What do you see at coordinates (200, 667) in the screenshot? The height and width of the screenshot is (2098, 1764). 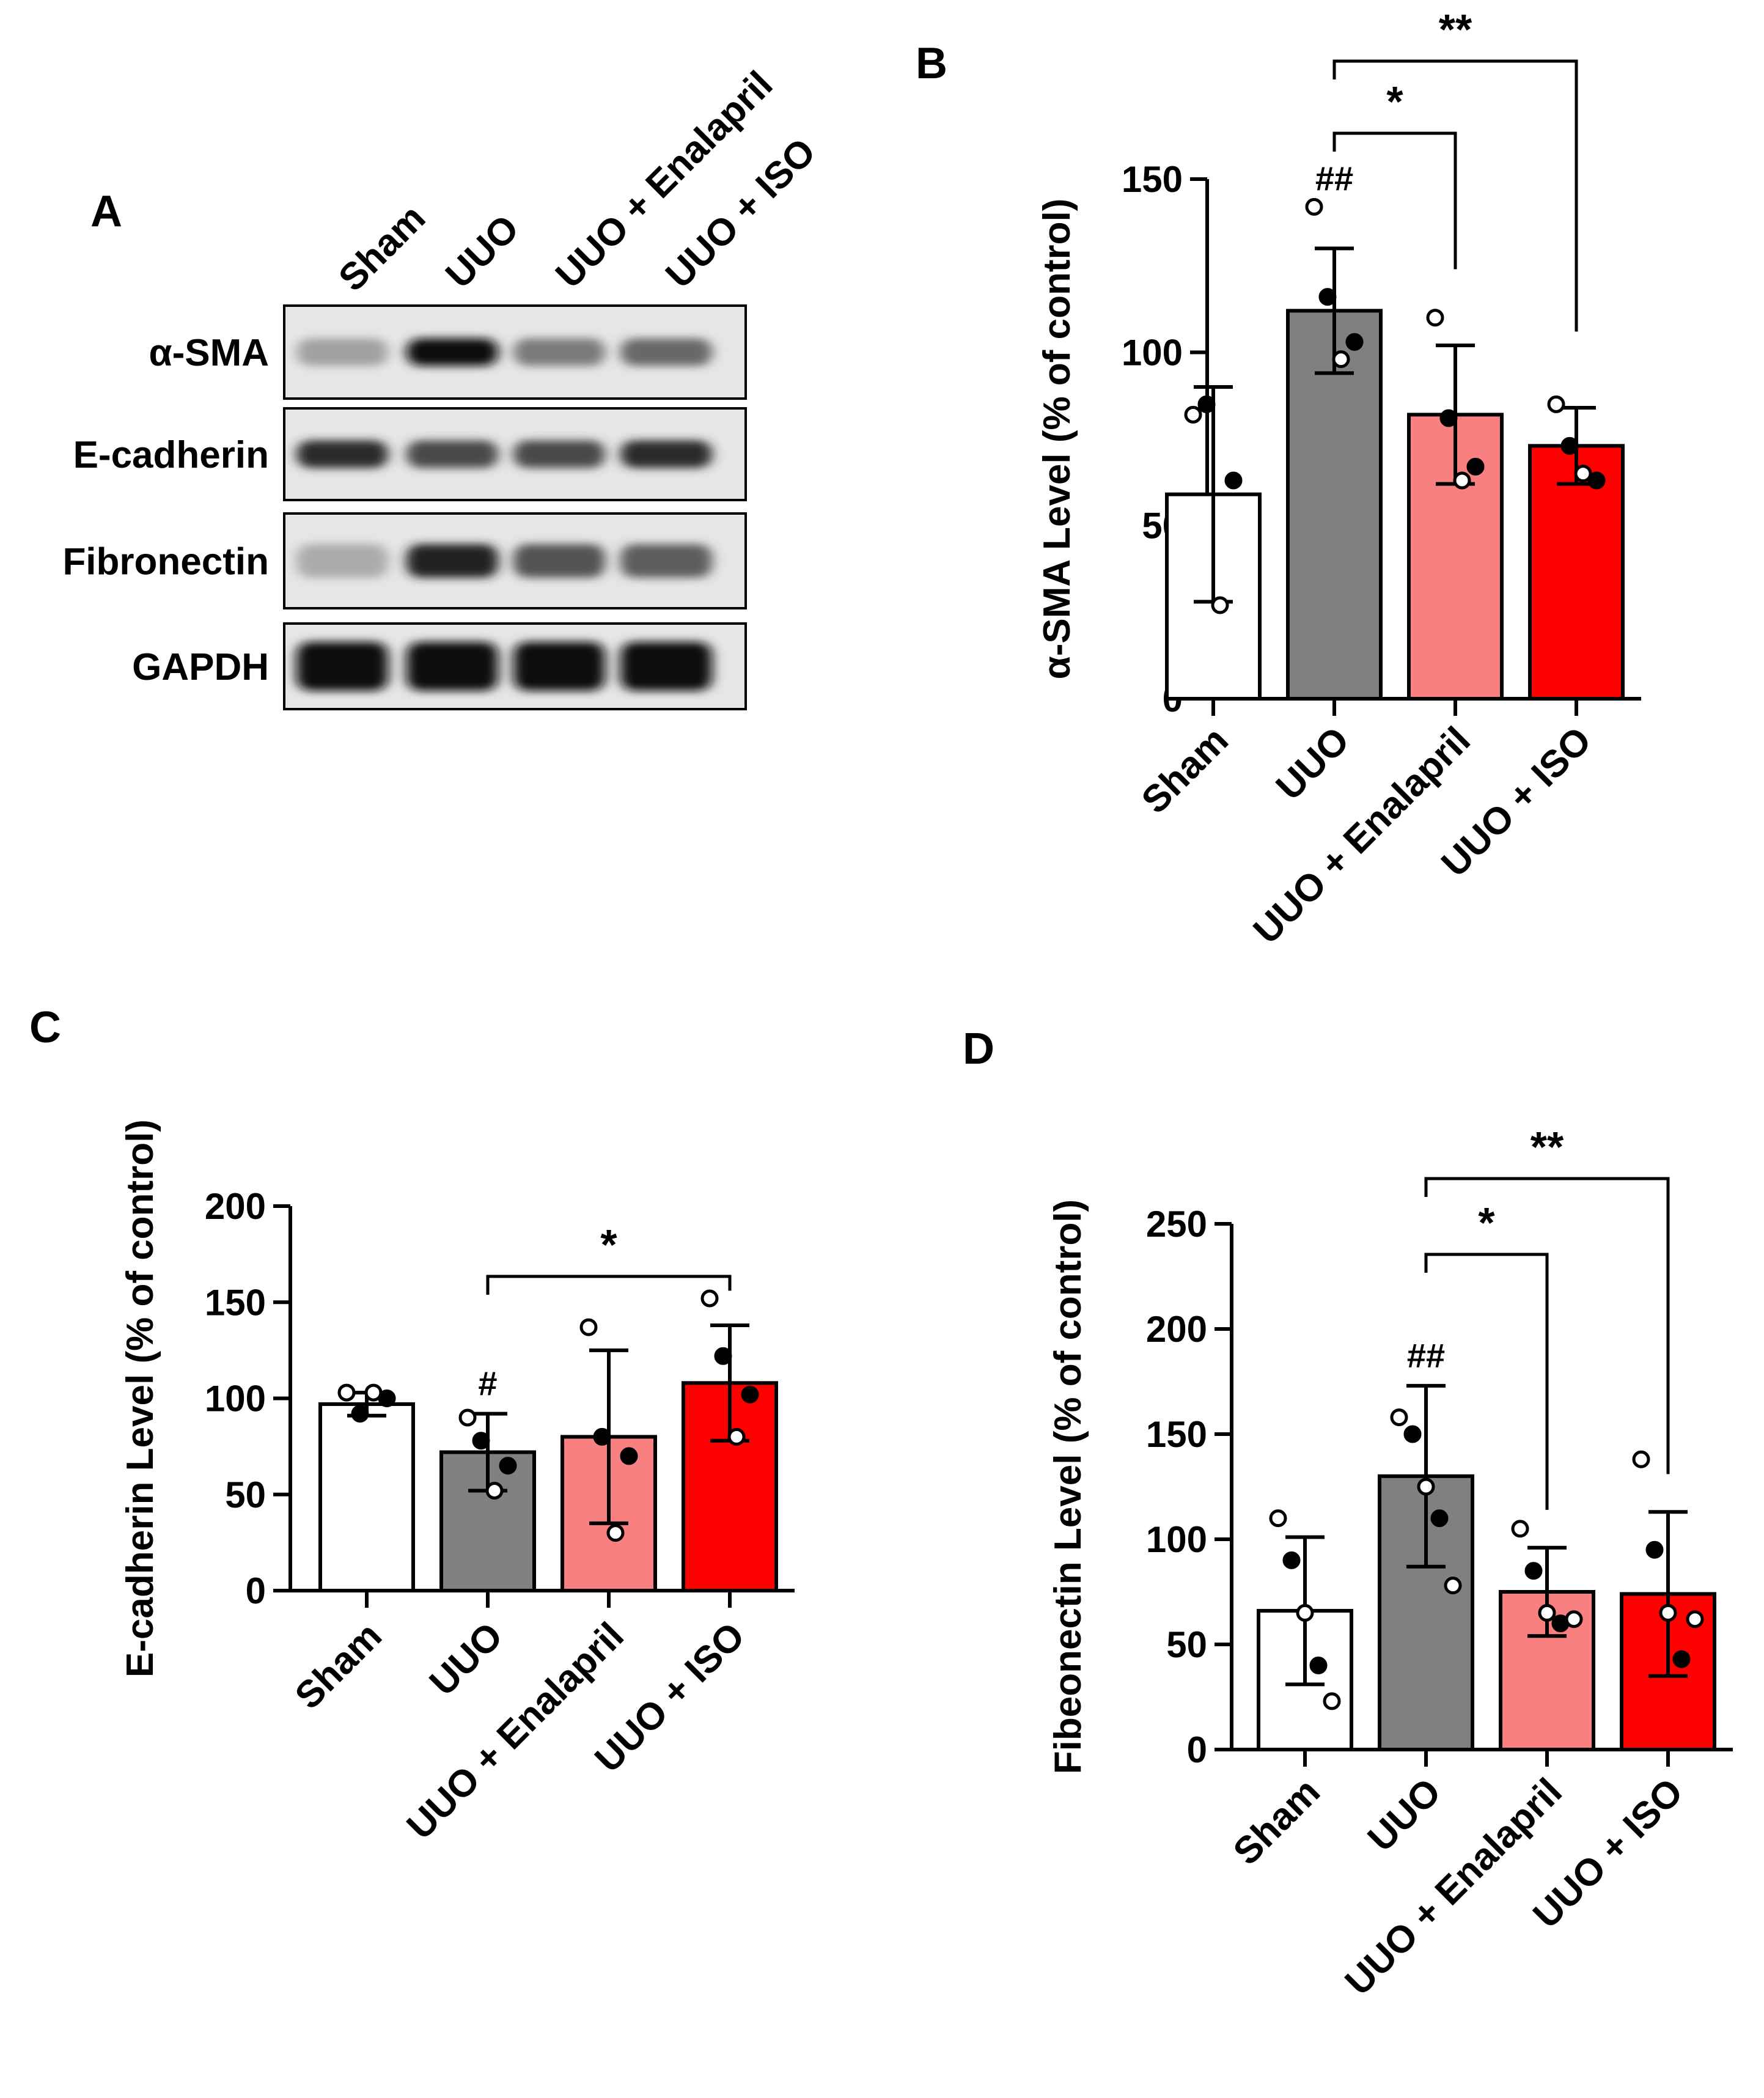 I see `blot-row-label: GAPDH` at bounding box center [200, 667].